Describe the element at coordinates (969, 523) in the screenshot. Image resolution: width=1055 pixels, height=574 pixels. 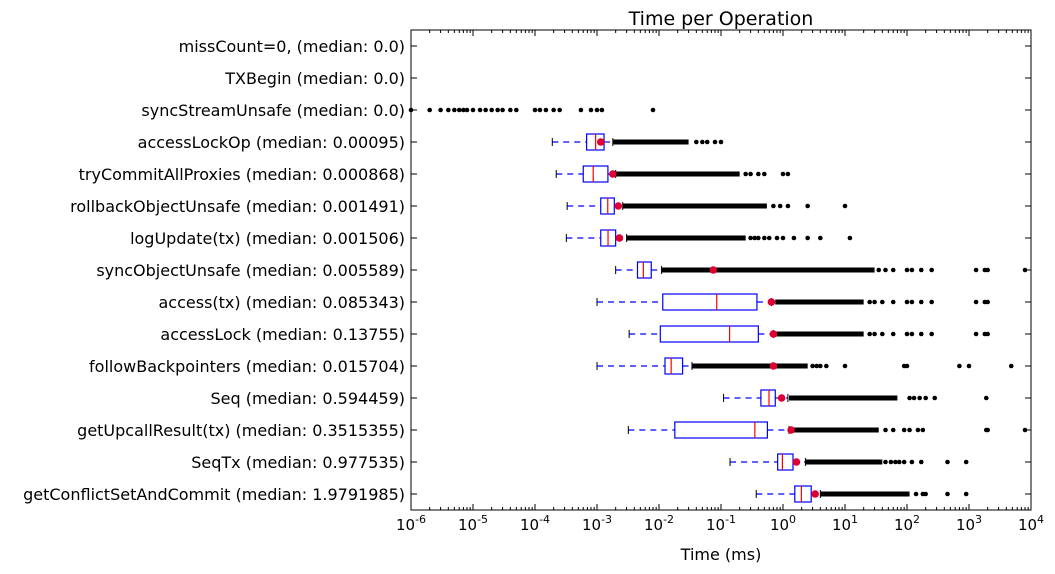
I see `x-tick-label: 10³` at that location.